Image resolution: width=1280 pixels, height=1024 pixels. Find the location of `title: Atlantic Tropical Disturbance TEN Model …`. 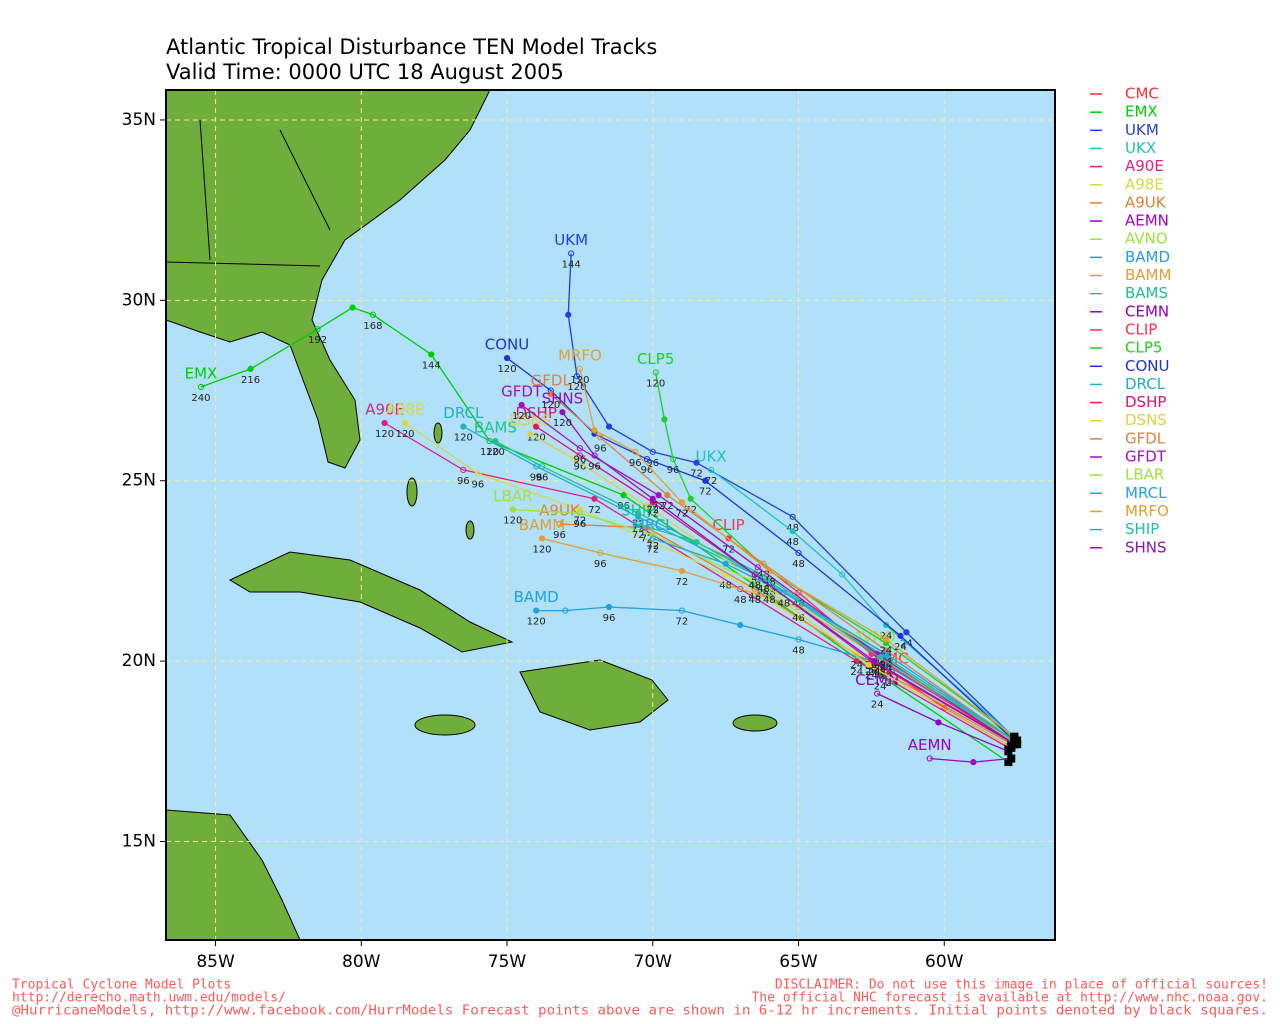

title: Atlantic Tropical Disturbance TEN Model … is located at coordinates (411, 47).